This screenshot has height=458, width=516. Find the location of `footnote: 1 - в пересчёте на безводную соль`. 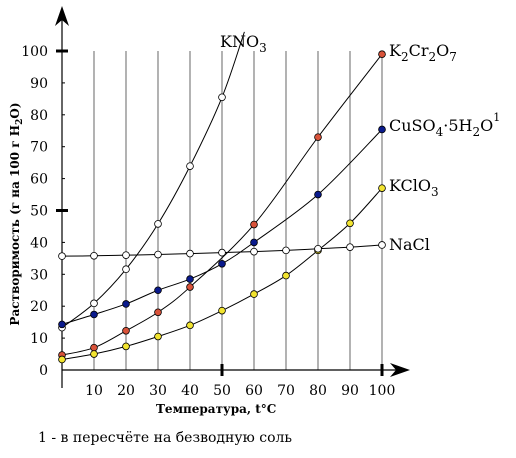

footnote: 1 - в пересчёте на безводную соль is located at coordinates (165, 438).